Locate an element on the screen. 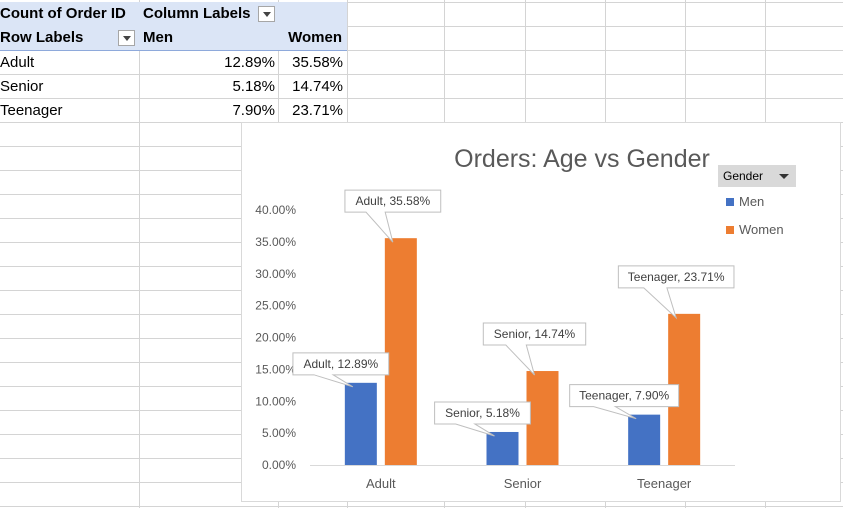  y-tick-label: 5.00% is located at coordinates (279, 433).